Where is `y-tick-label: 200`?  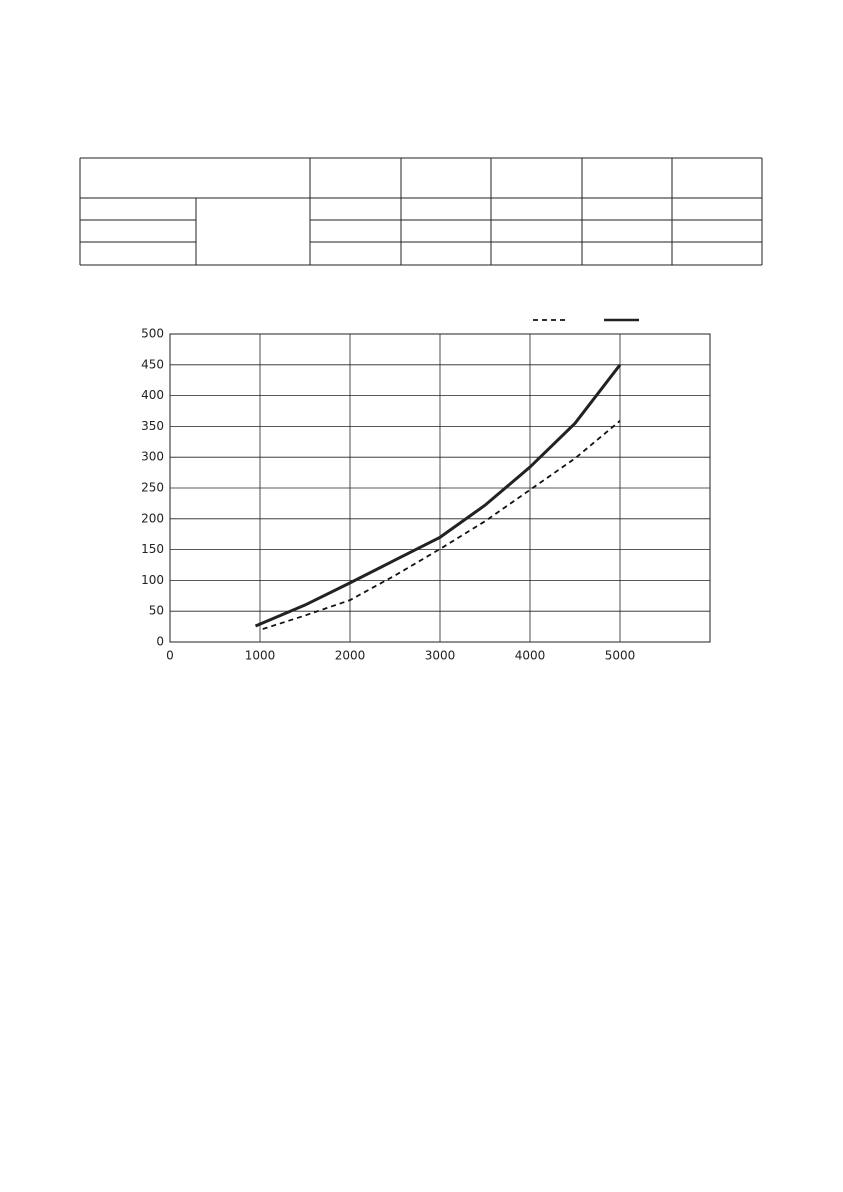
y-tick-label: 200 is located at coordinates (152, 518).